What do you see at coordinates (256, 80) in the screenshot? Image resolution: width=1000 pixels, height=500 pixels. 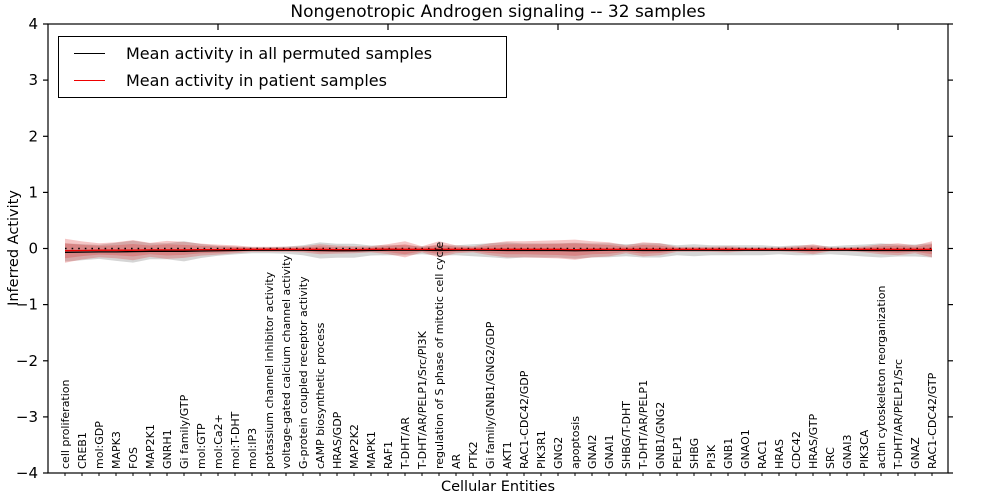 I see `legend-label-patient: Mean activity in patient samples` at bounding box center [256, 80].